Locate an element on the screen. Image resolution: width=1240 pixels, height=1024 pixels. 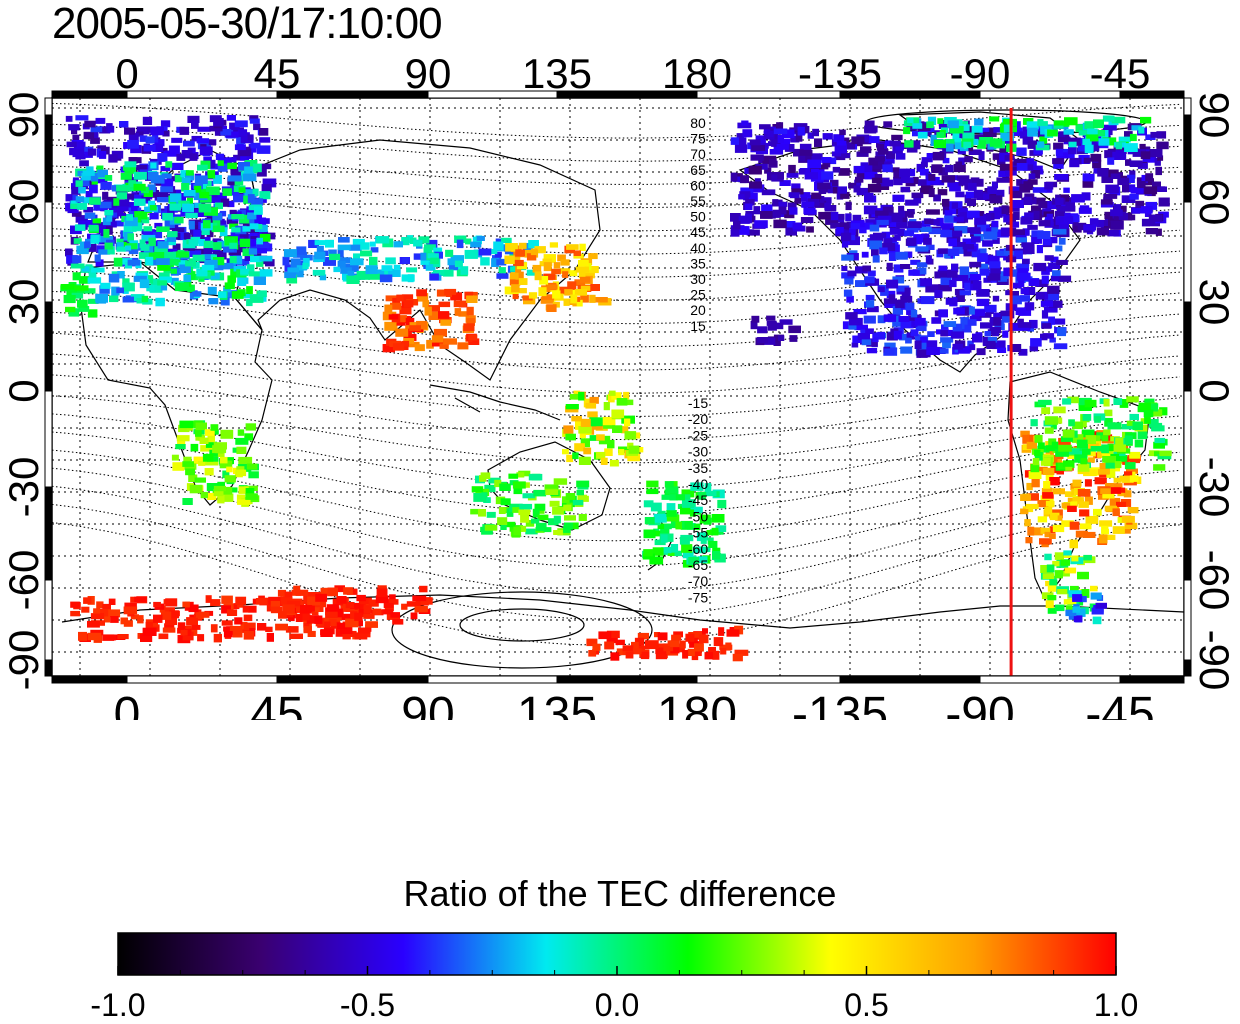
colorbar-ticks: -1.0 -0.5 0.0 0.5 1.0 is located at coordinates (614, 994).